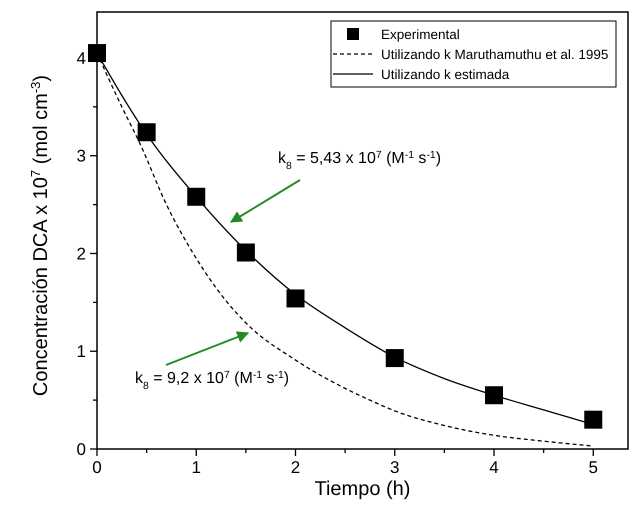  Describe the element at coordinates (295, 467) in the screenshot. I see `x-tick-label: 2` at that location.